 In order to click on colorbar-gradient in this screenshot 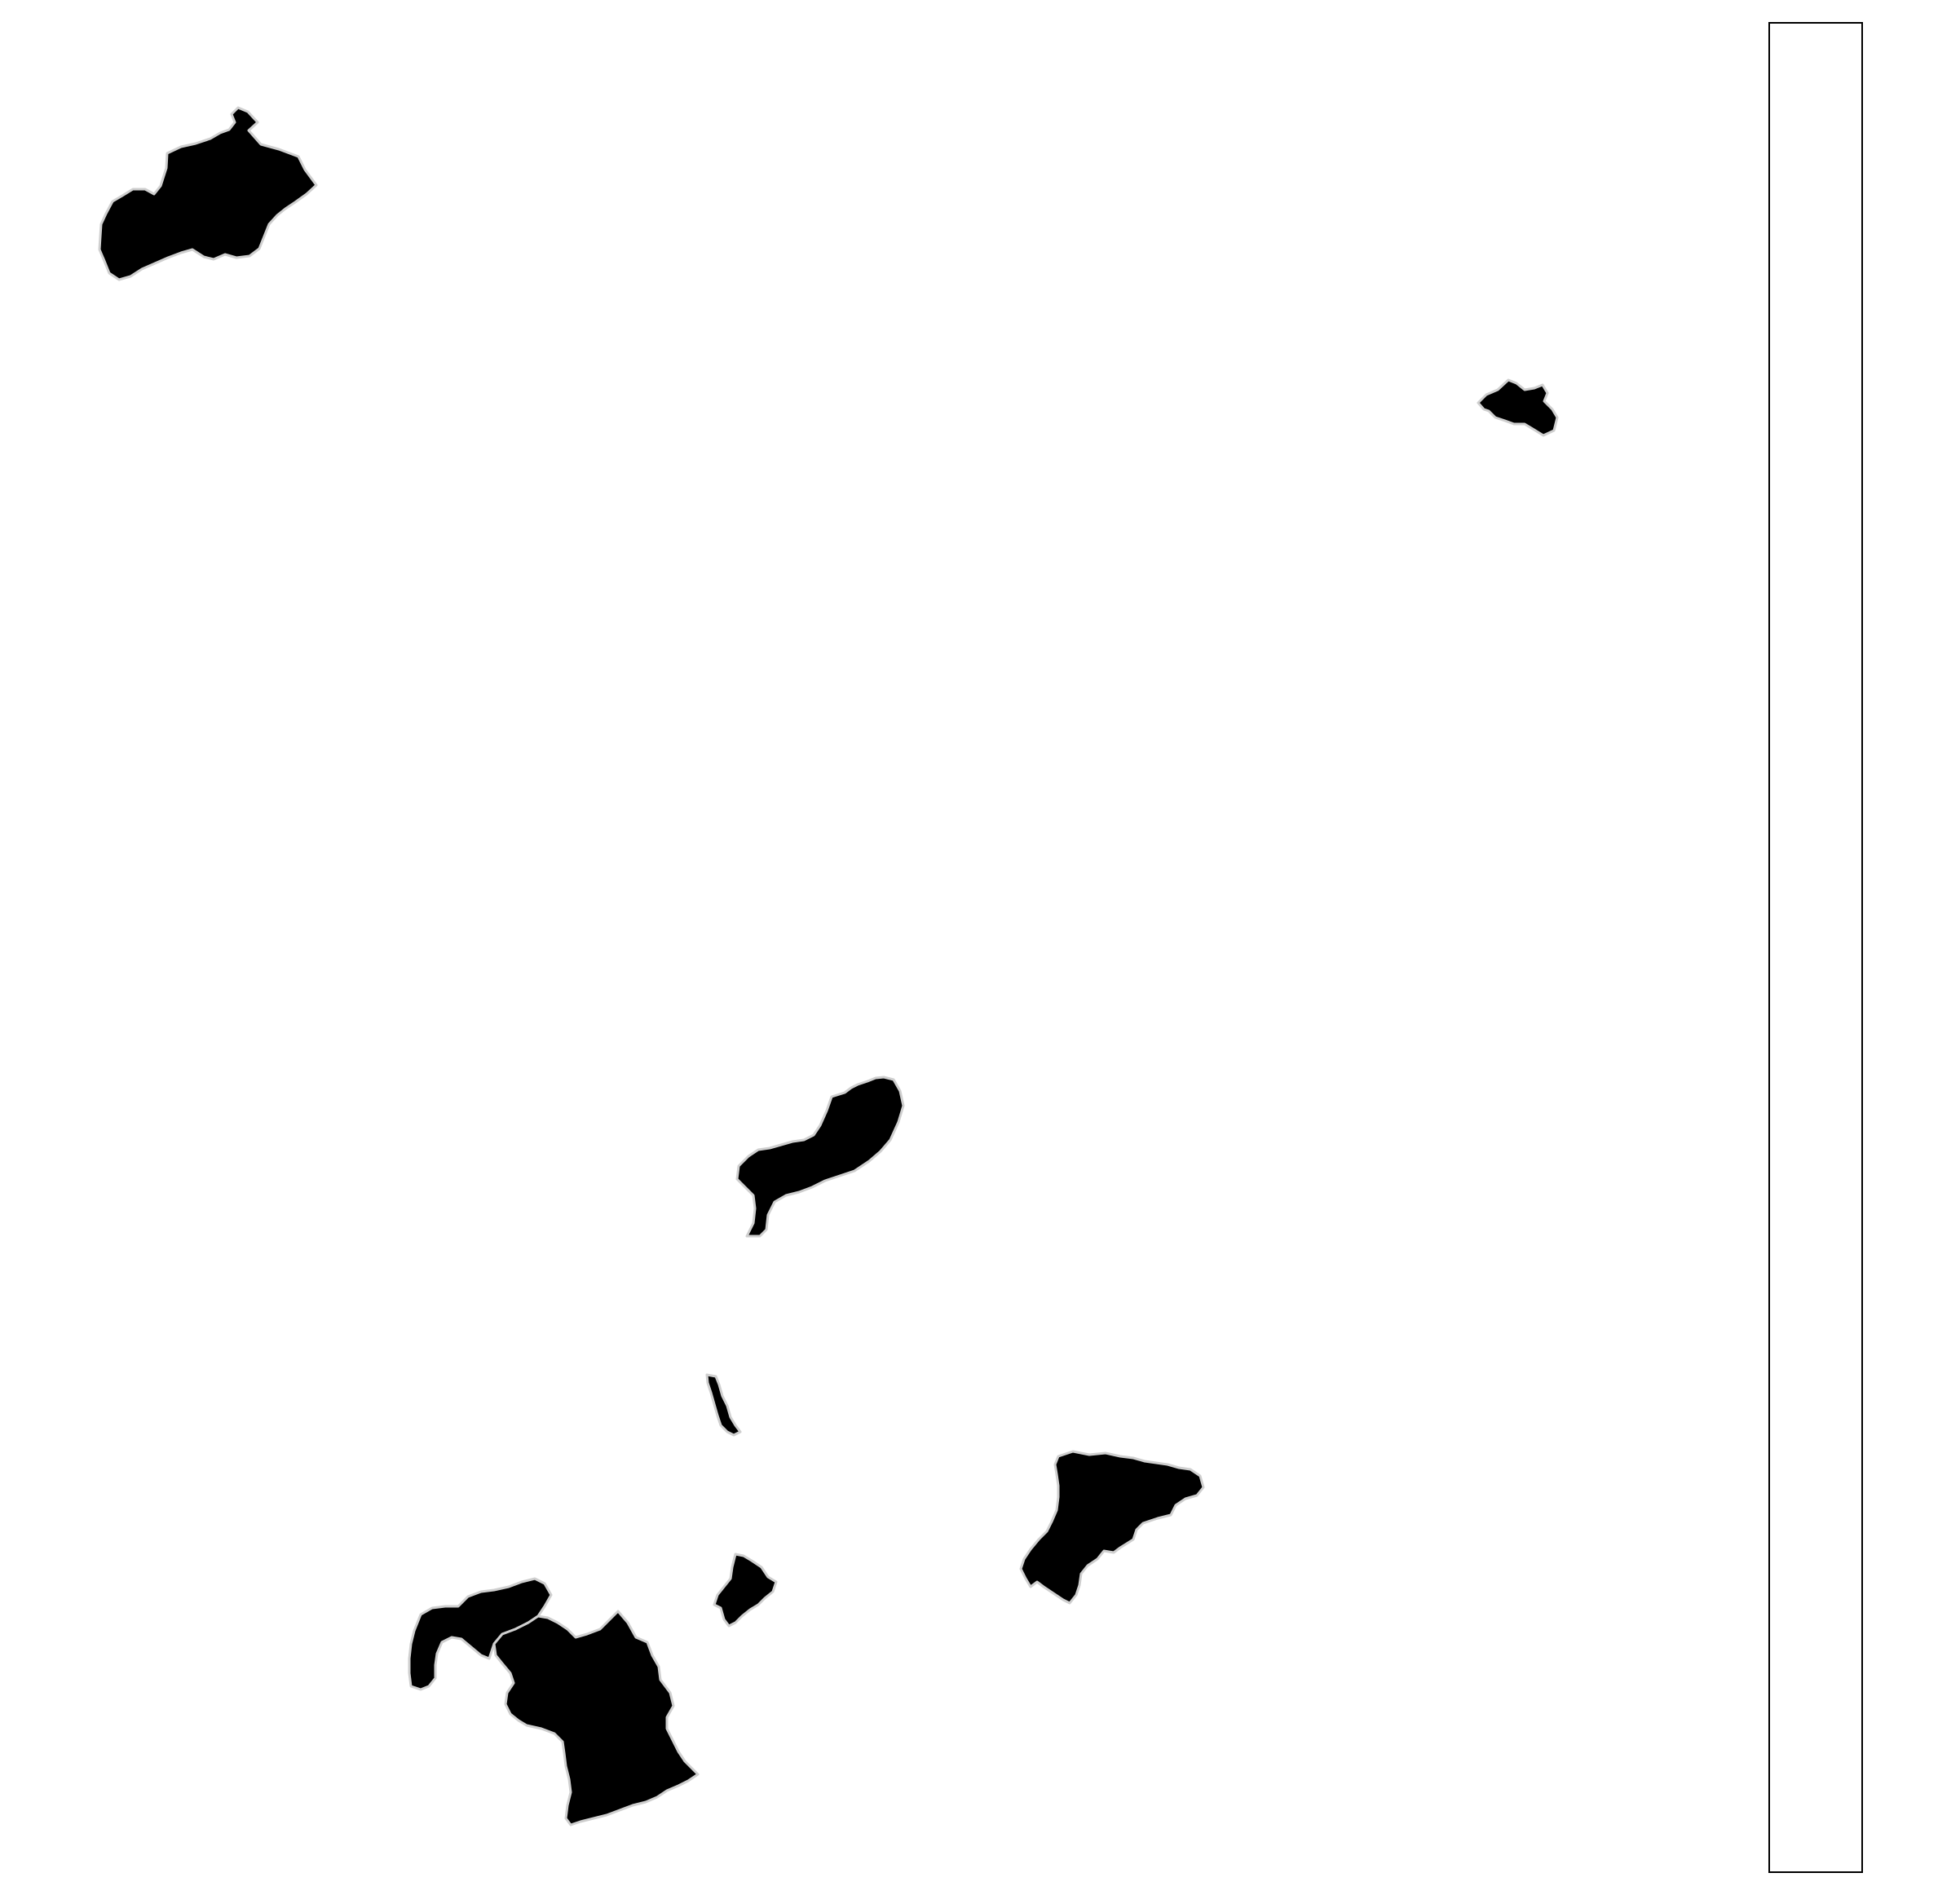, I will do `click(1816, 947)`.